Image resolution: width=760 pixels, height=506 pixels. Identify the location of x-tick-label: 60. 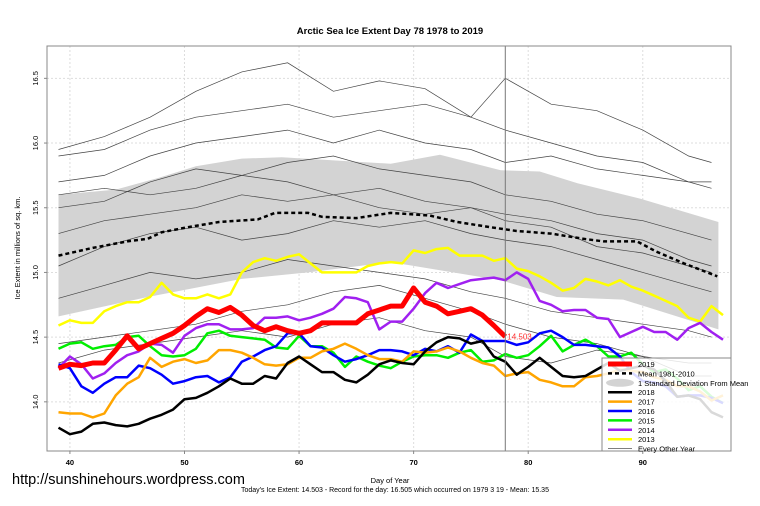
(299, 462).